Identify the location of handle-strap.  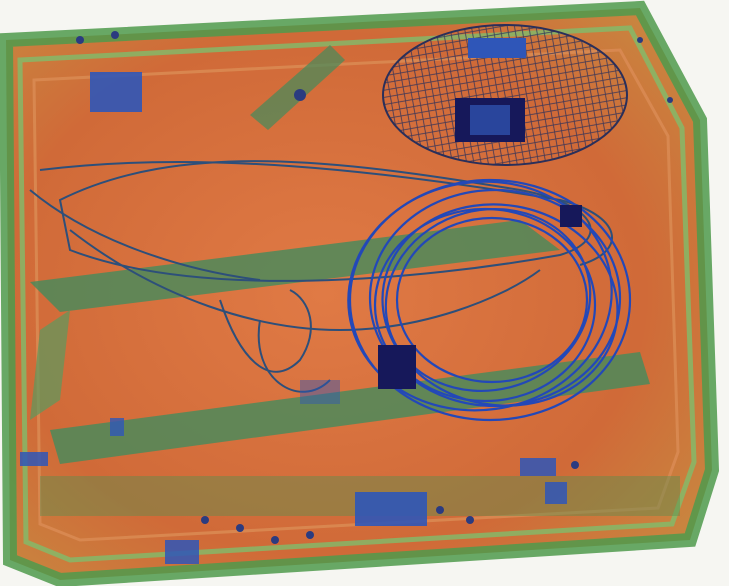
(297, 87).